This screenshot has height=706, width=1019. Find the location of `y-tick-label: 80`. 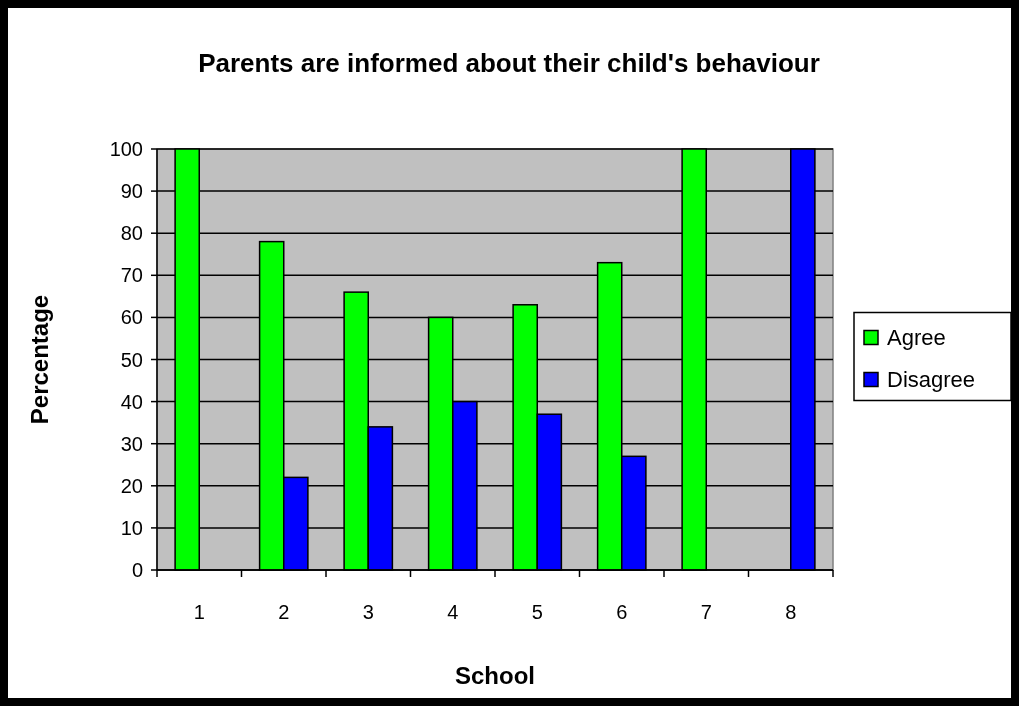

y-tick-label: 80 is located at coordinates (131, 233).